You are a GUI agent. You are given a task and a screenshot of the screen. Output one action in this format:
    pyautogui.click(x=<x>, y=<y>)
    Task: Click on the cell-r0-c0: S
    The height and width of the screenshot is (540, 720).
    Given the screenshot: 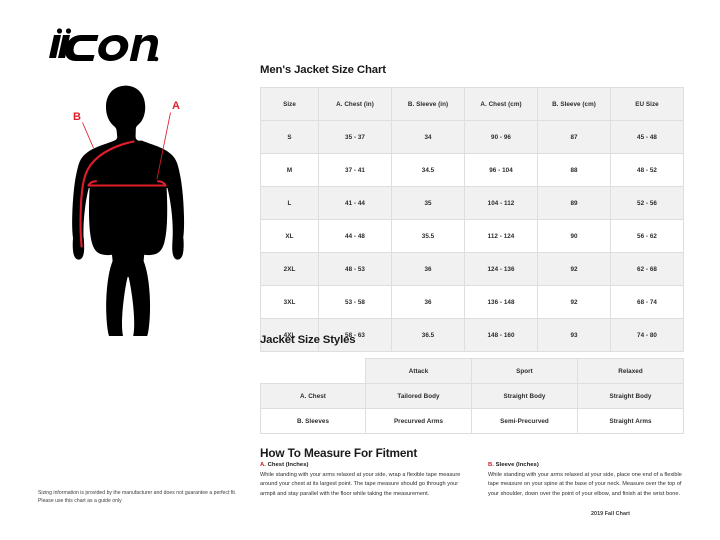 What is the action you would take?
    pyautogui.click(x=289, y=137)
    